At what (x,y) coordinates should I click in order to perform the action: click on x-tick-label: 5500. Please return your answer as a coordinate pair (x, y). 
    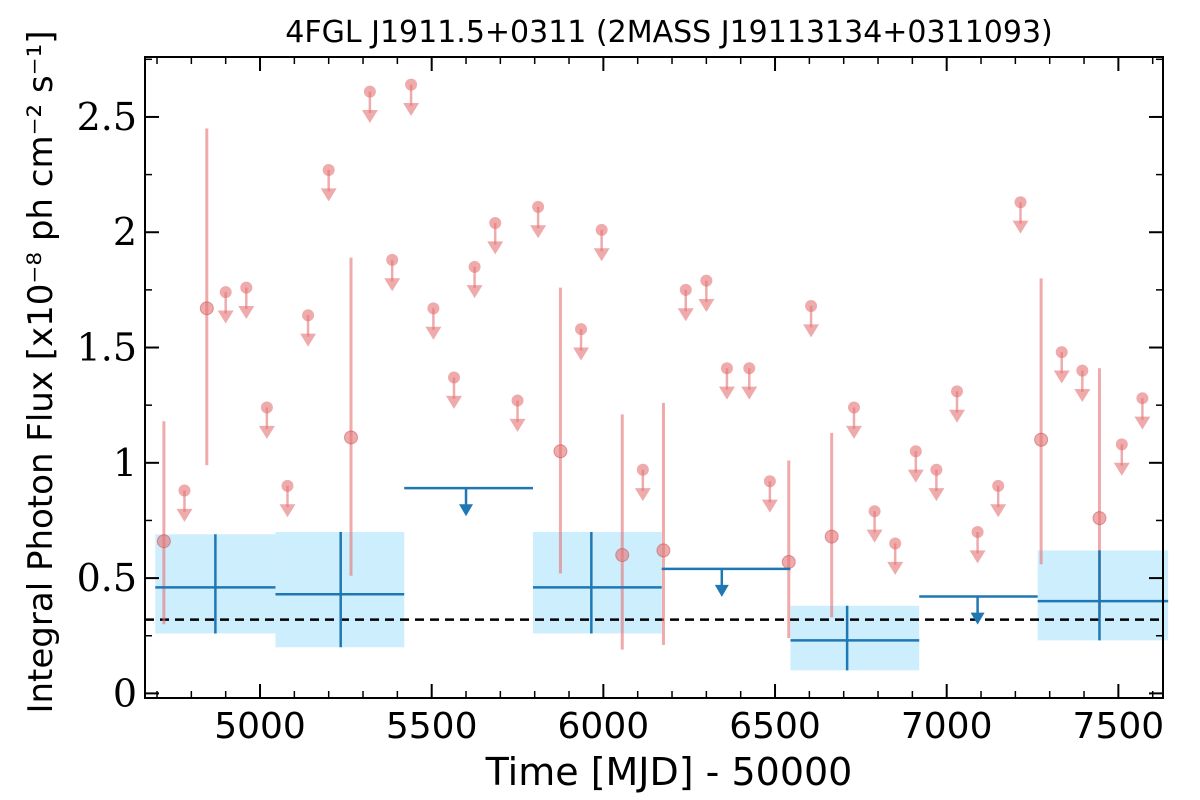
    Looking at the image, I should click on (432, 726).